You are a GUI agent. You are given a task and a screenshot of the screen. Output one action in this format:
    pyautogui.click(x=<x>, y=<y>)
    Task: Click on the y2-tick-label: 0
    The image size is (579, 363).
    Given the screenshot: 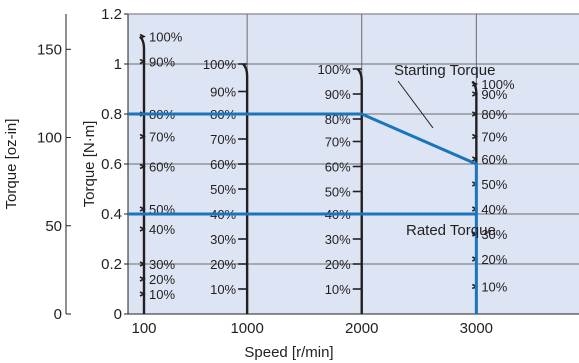 What is the action you would take?
    pyautogui.click(x=58, y=314)
    